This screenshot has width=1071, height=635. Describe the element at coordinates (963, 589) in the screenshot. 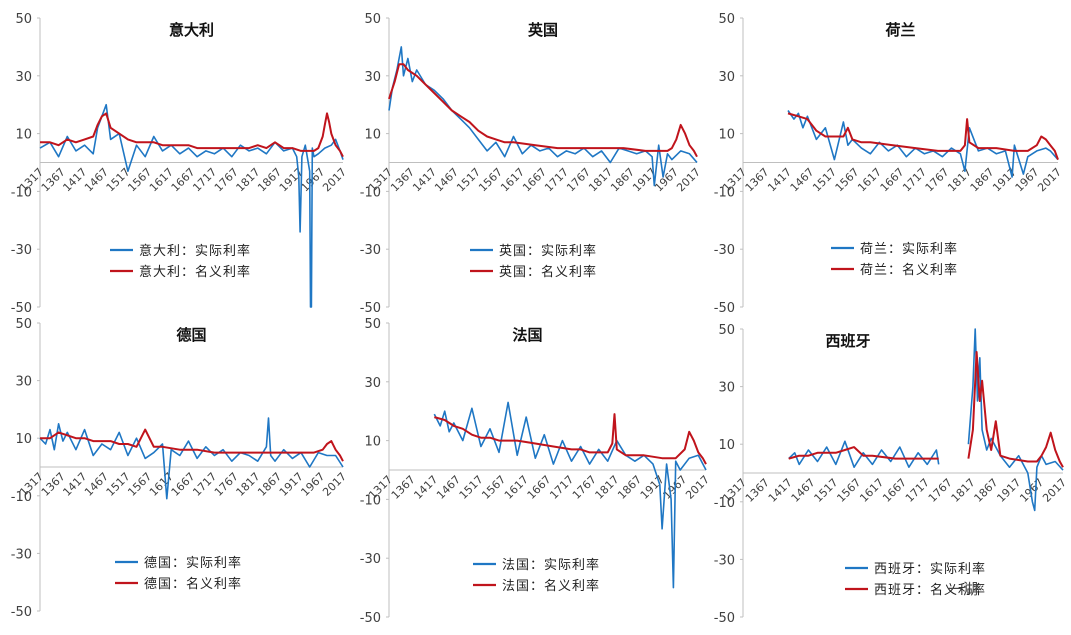

I see `watermark-text: 一湖` at that location.